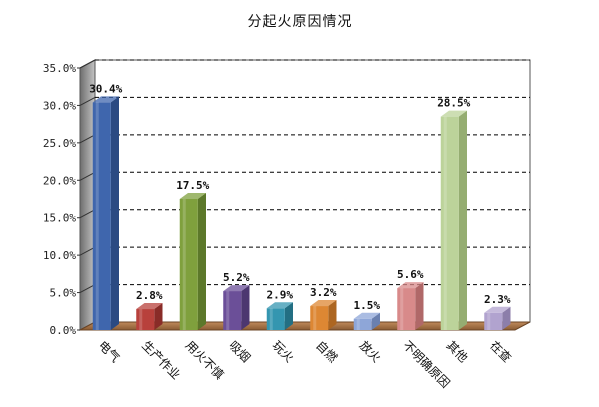  I want to click on data-label: 28.5%, so click(453, 103).